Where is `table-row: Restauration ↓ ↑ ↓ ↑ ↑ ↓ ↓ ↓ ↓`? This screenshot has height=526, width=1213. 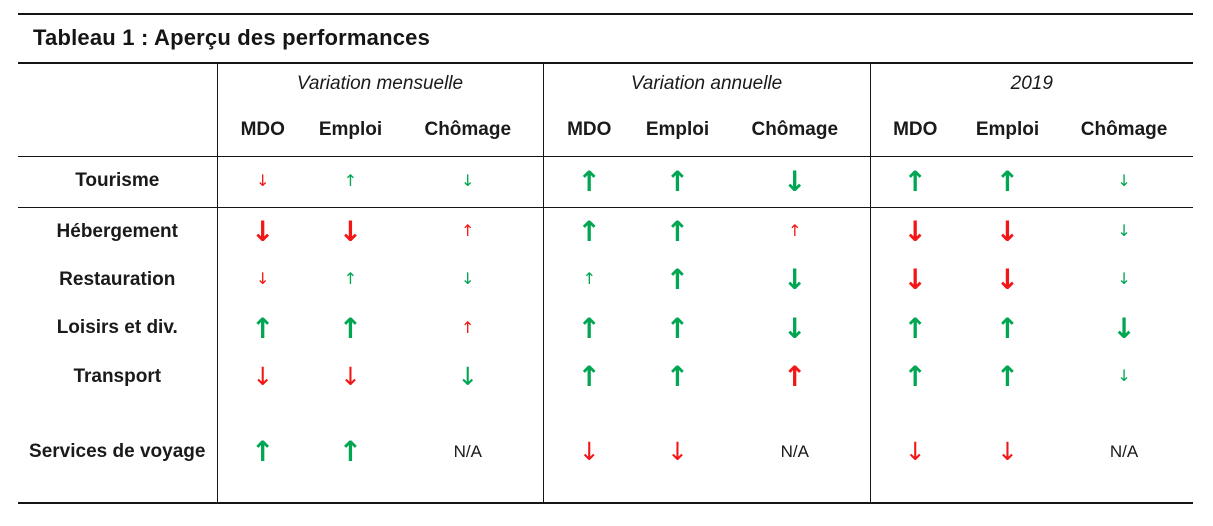 table-row: Restauration ↓ ↑ ↓ ↑ ↑ ↓ ↓ ↓ ↓ is located at coordinates (605, 280).